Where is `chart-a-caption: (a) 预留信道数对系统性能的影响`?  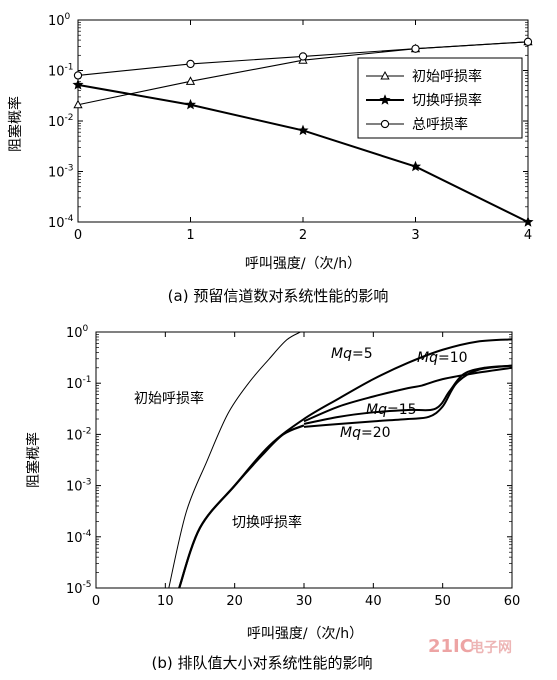 chart-a-caption: (a) 预留信道数对系统性能的影响 is located at coordinates (278, 296).